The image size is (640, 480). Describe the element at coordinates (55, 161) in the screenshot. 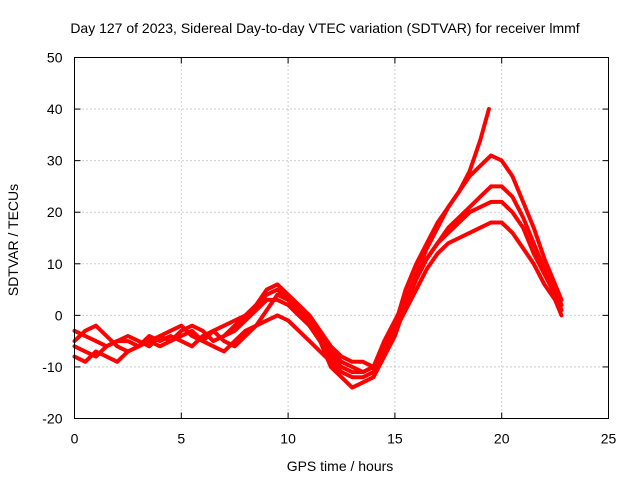

I see `y-tick-label: 30` at that location.